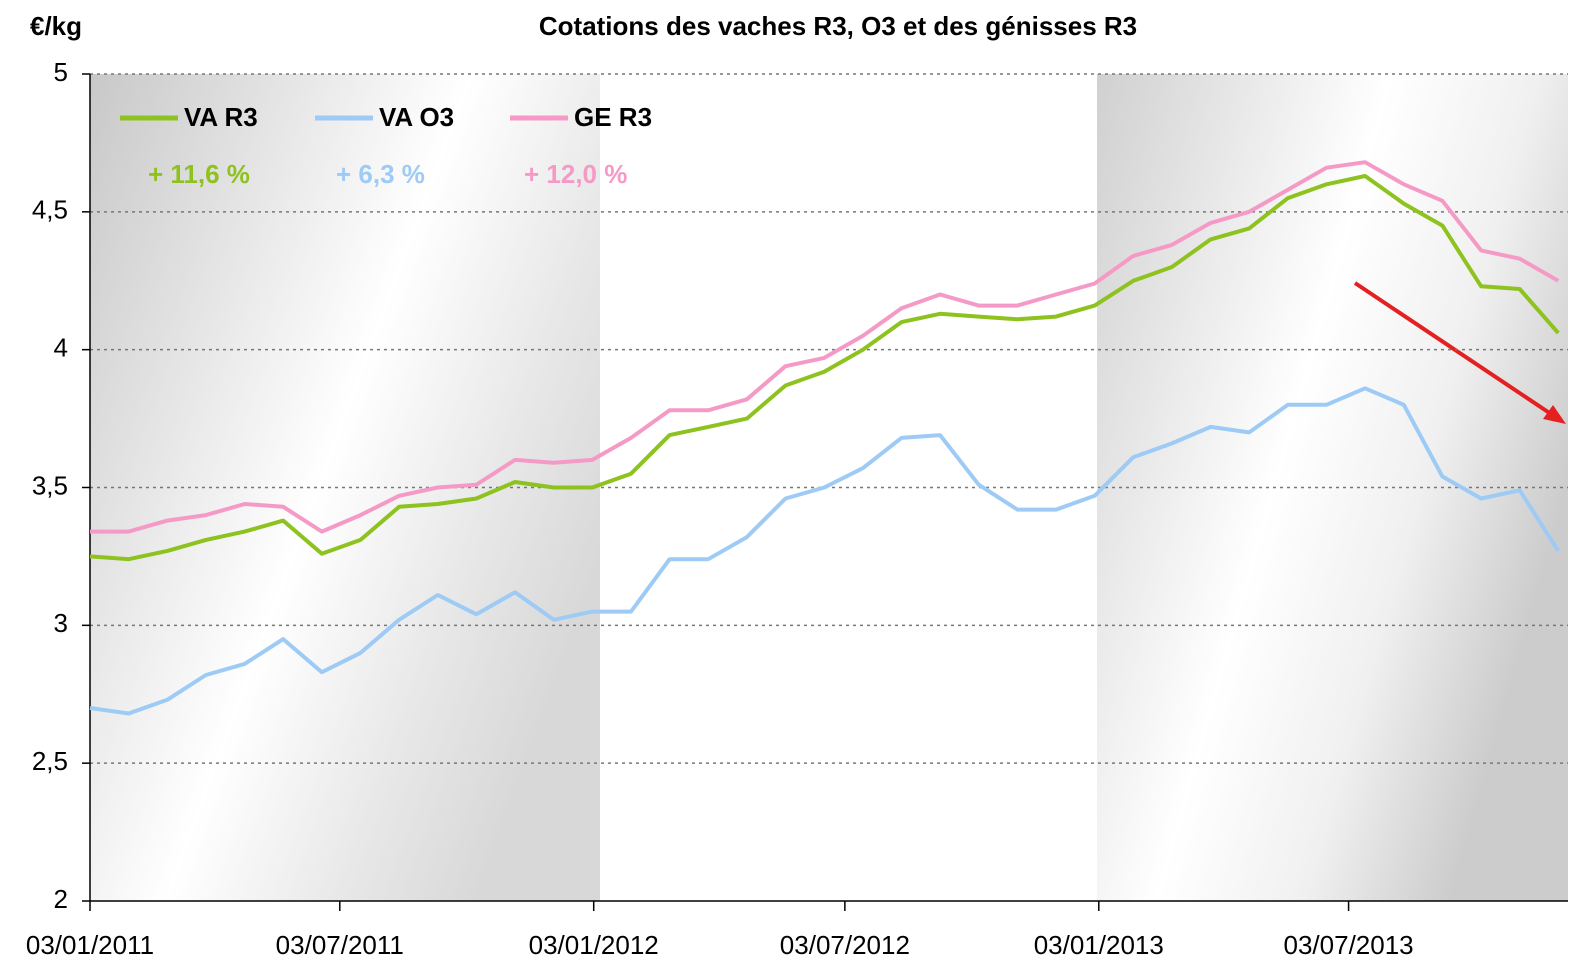 The height and width of the screenshot is (974, 1586). Describe the element at coordinates (90, 945) in the screenshot. I see `x-tick-label: 03/01/2011` at that location.